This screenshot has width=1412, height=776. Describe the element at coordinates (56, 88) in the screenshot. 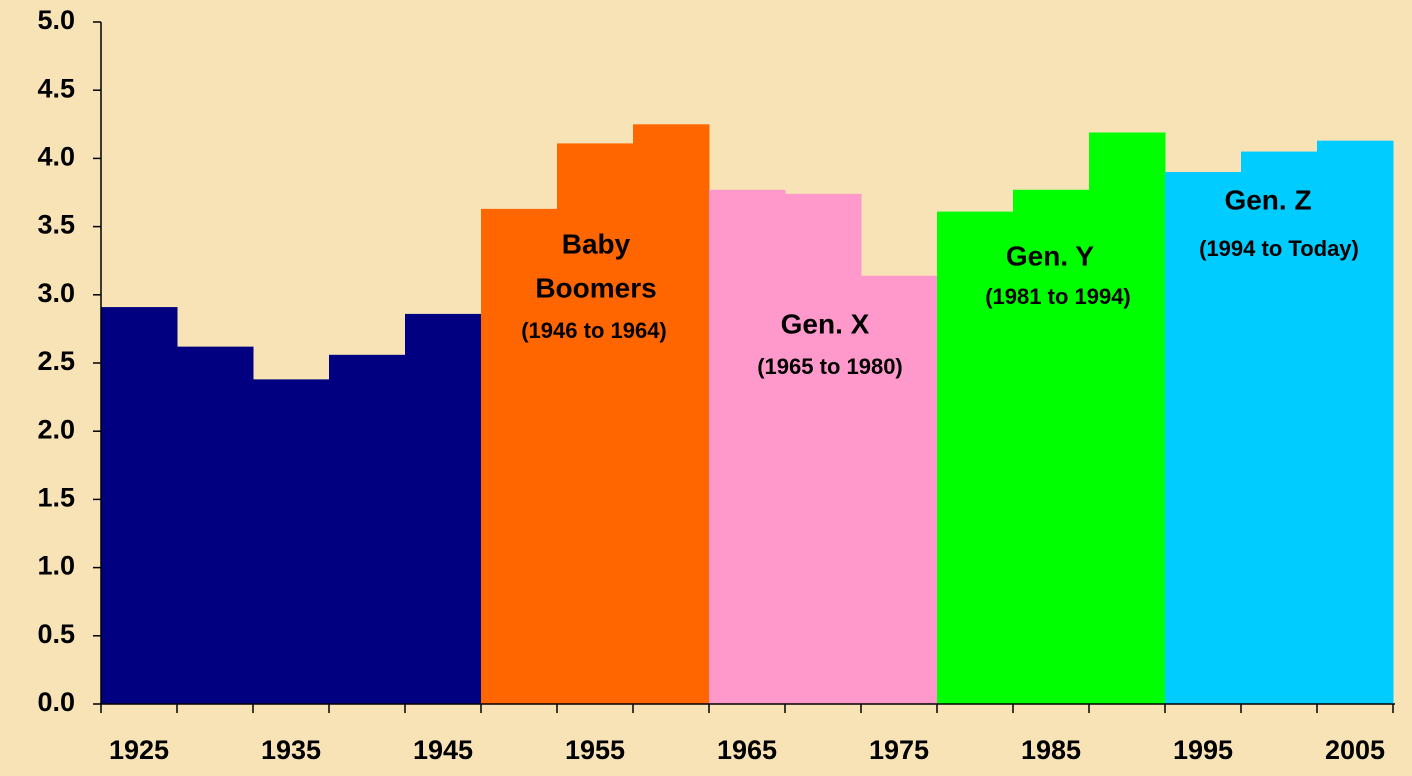

I see `y-tick-label: 4.5` at that location.